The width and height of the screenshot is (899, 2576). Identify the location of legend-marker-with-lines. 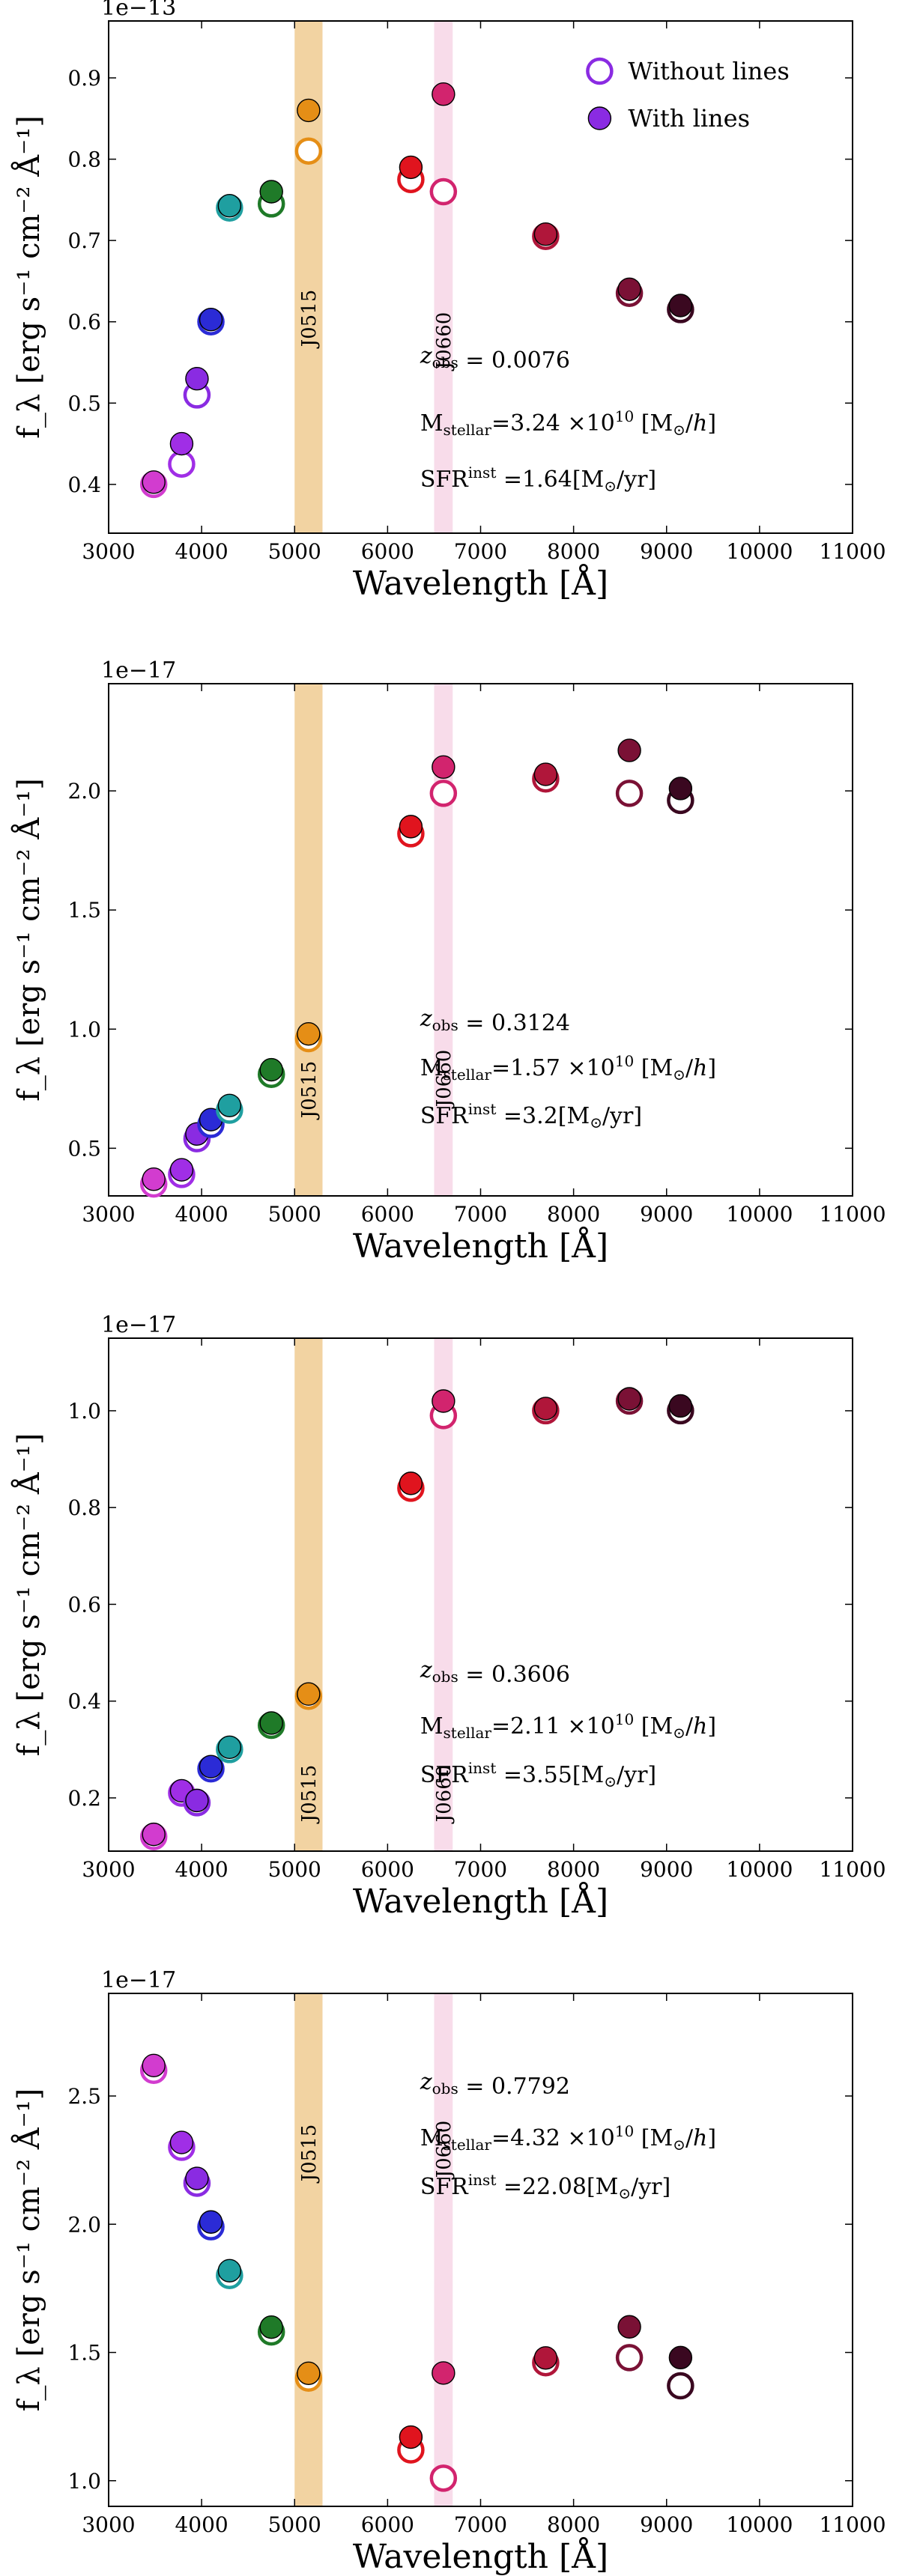
(599, 118).